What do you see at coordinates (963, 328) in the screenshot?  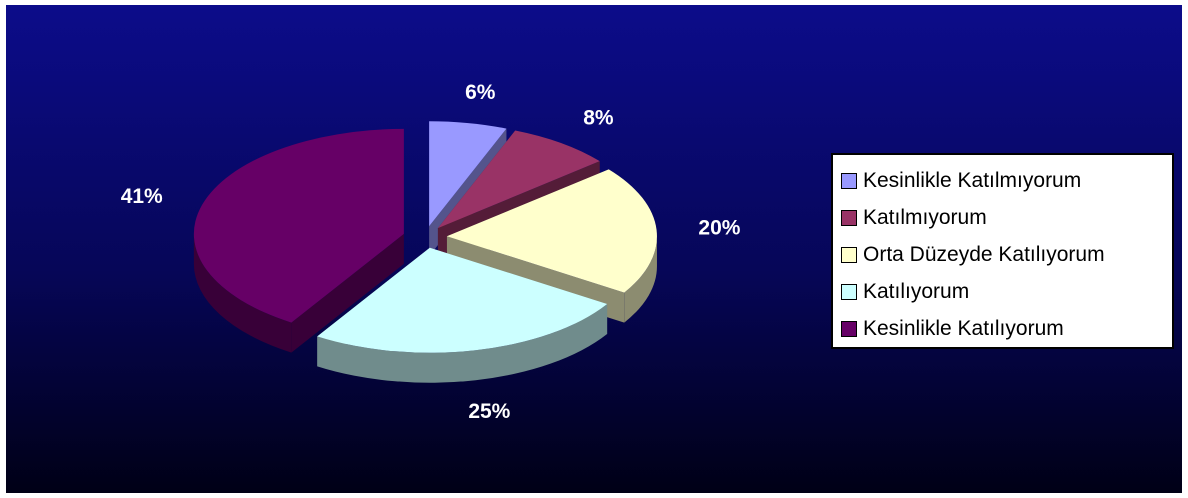 I see `legend-label: Kesinlikle Katılıyorum` at bounding box center [963, 328].